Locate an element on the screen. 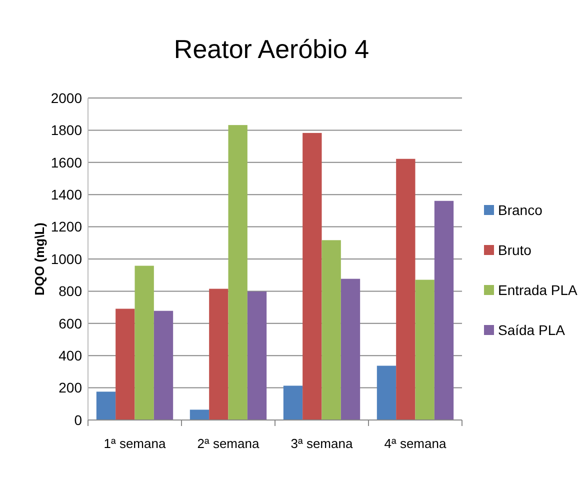 Image resolution: width=583 pixels, height=490 pixels. x-tick-label: 3ª semana is located at coordinates (322, 443).